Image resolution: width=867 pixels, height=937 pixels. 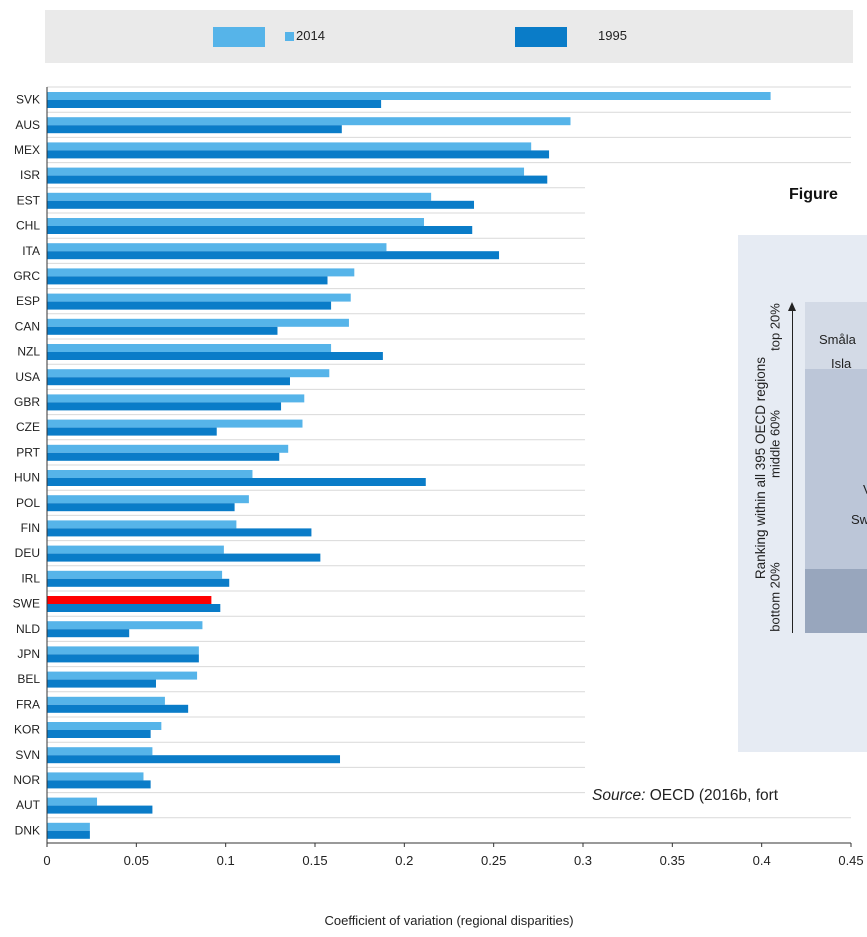 I want to click on legend-label-2014: 2014, so click(x=310, y=35).